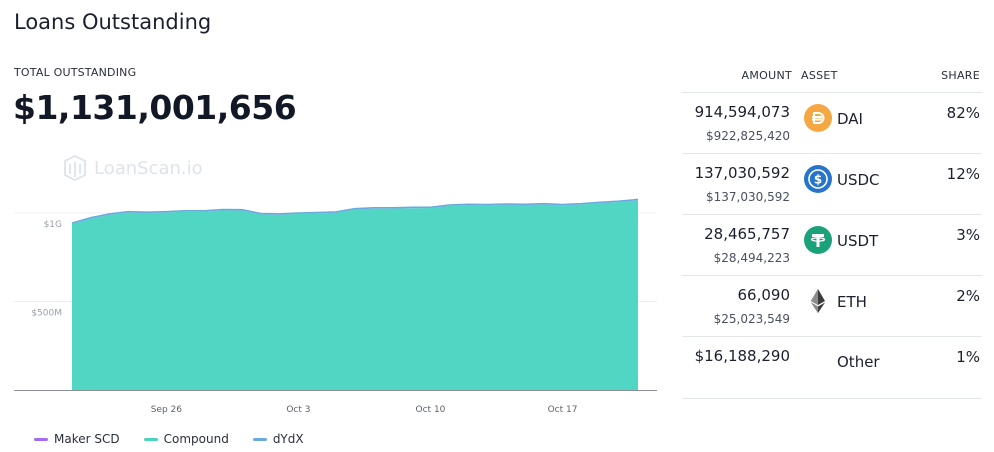 This screenshot has width=994, height=452. I want to click on row-usd-value: $28,494,223, so click(751, 258).